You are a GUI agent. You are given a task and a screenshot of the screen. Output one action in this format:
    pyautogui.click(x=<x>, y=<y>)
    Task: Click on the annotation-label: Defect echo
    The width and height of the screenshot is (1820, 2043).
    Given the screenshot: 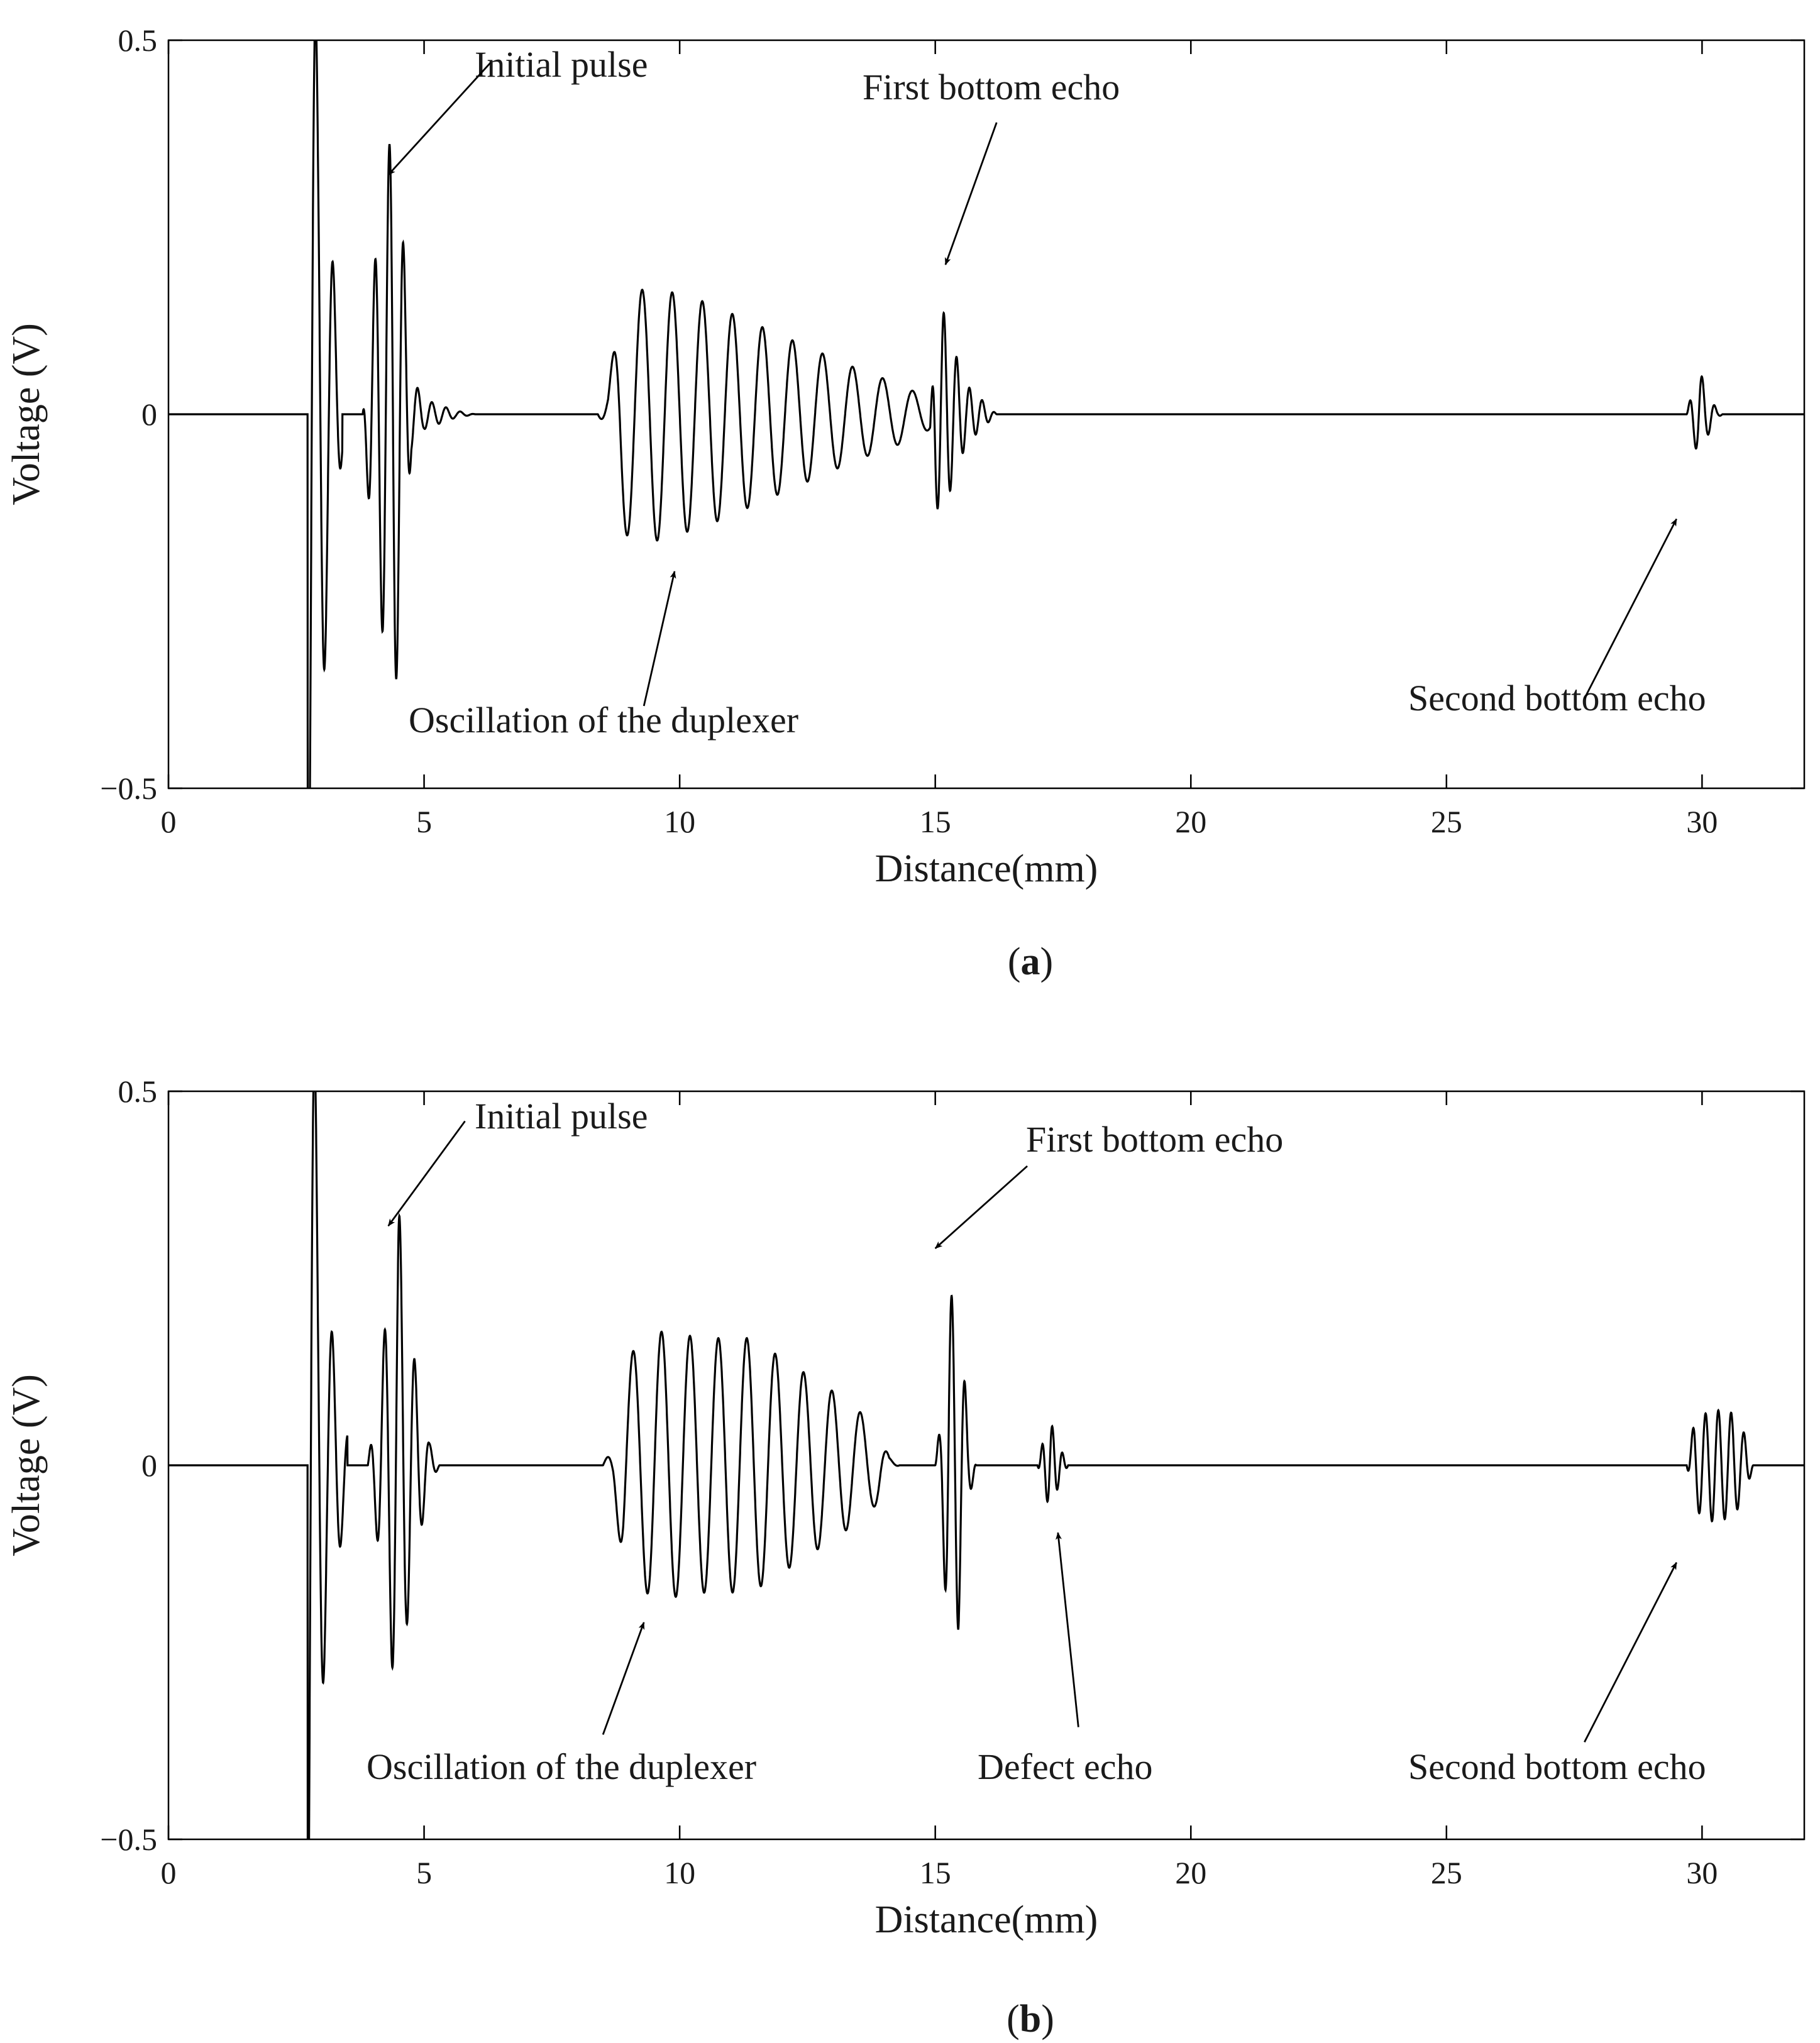 What is the action you would take?
    pyautogui.click(x=1065, y=1766)
    